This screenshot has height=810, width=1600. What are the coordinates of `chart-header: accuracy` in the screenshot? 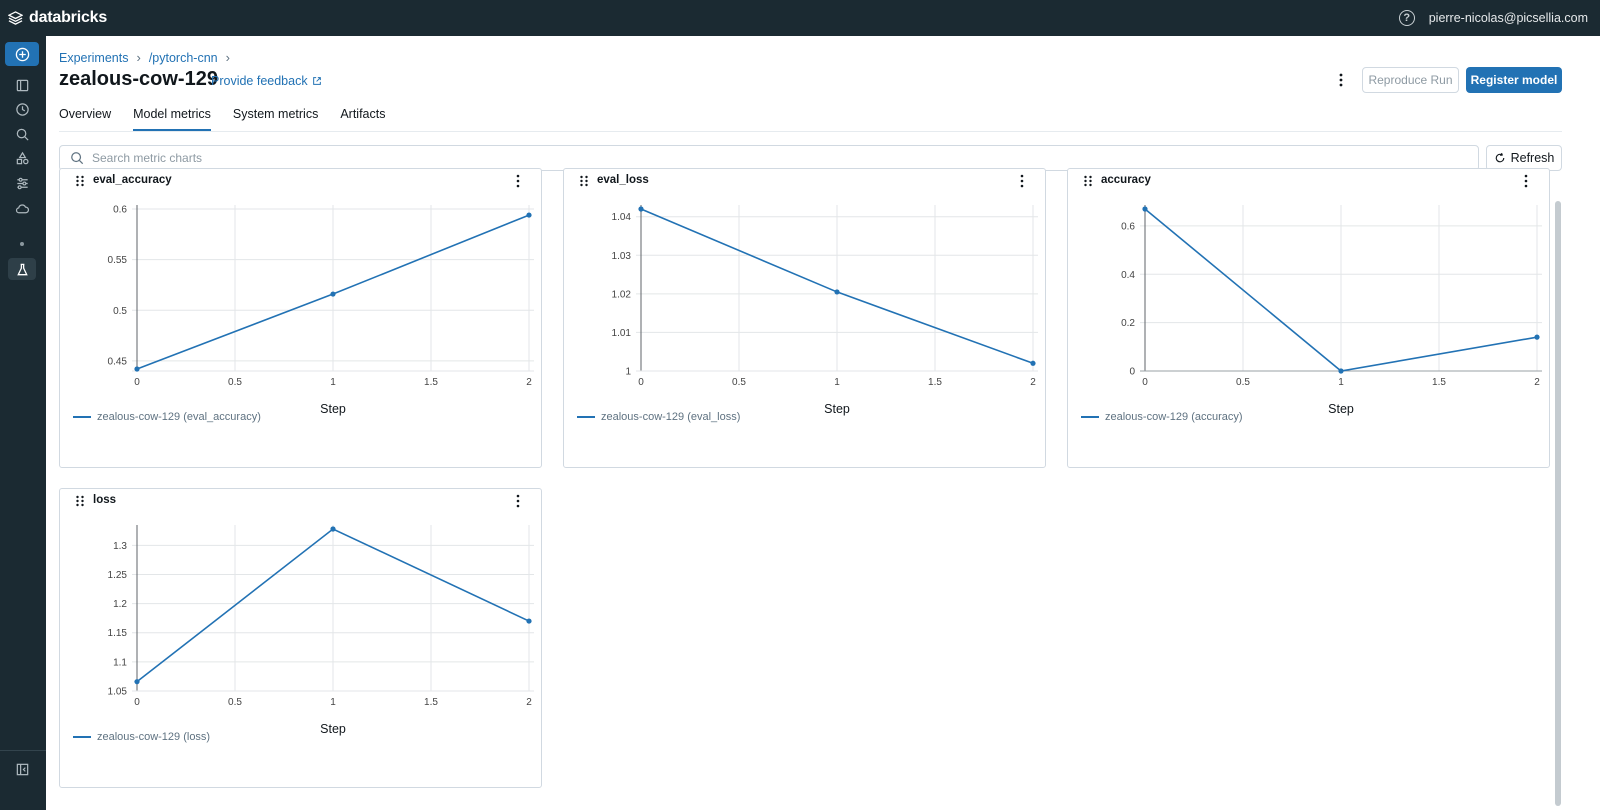 It's located at (1308, 181).